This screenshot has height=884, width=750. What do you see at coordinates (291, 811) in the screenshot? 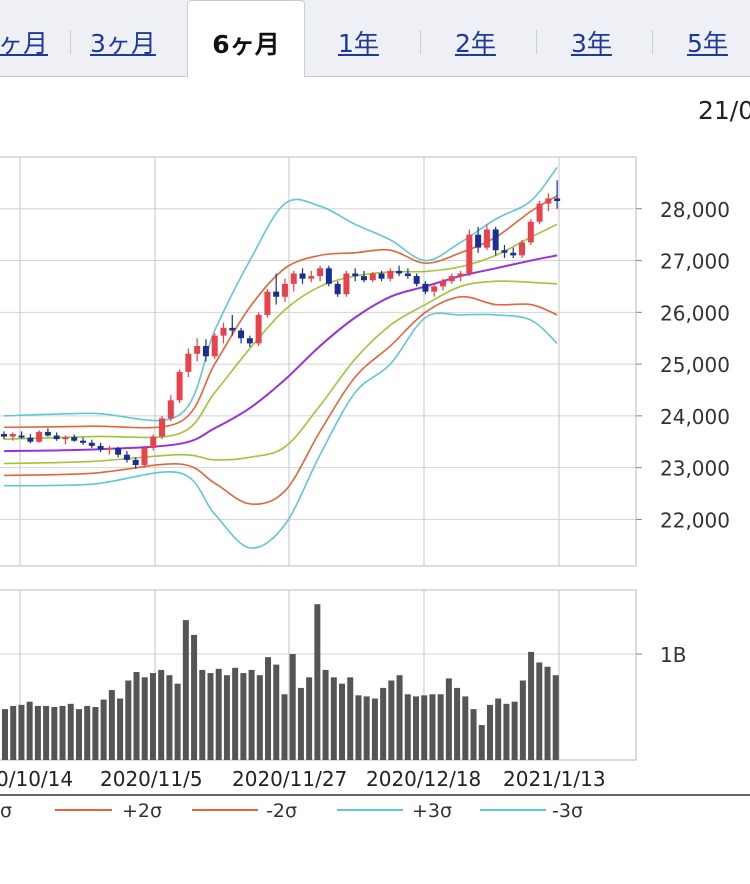
I see `chart-legend: σ +2σ -2σ +3σ -3σ` at bounding box center [291, 811].